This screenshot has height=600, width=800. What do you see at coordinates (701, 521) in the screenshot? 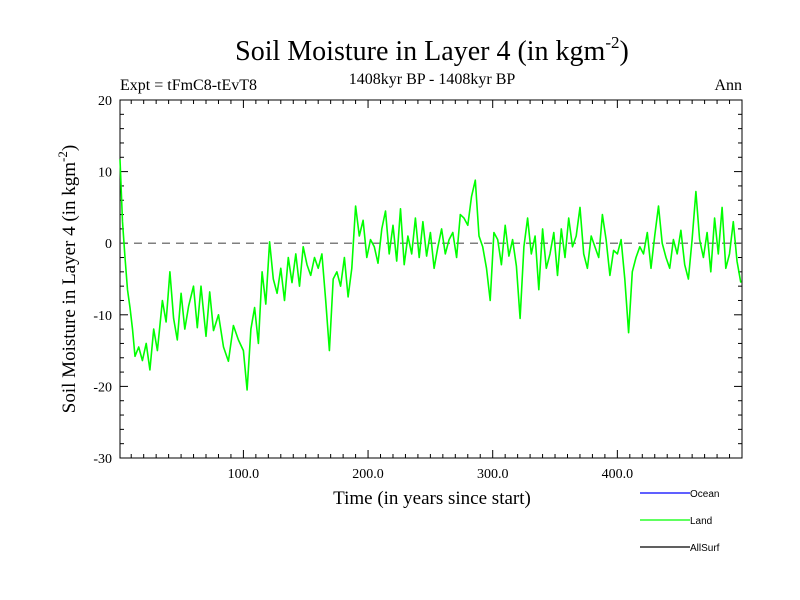
I see `legend-label-land: Land` at bounding box center [701, 521].